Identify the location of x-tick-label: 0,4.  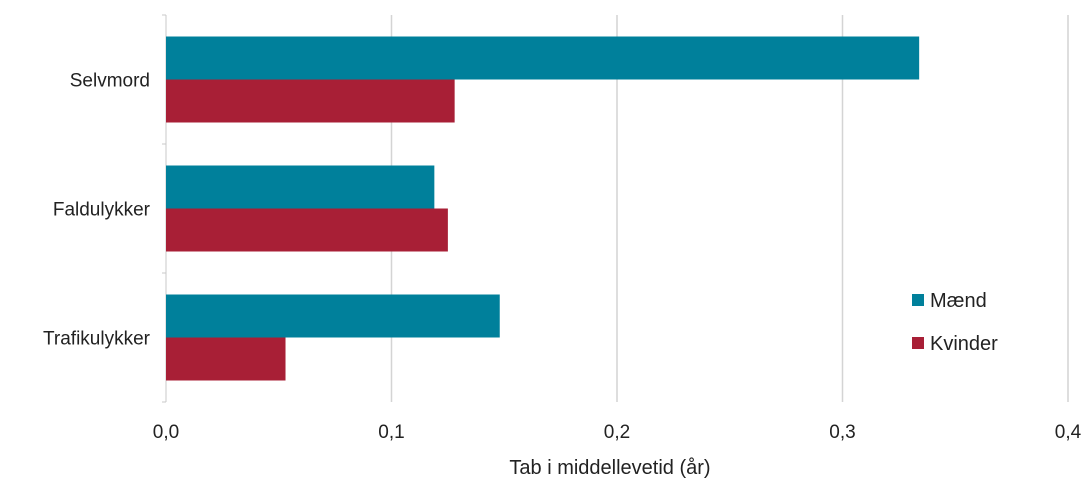
(1068, 432).